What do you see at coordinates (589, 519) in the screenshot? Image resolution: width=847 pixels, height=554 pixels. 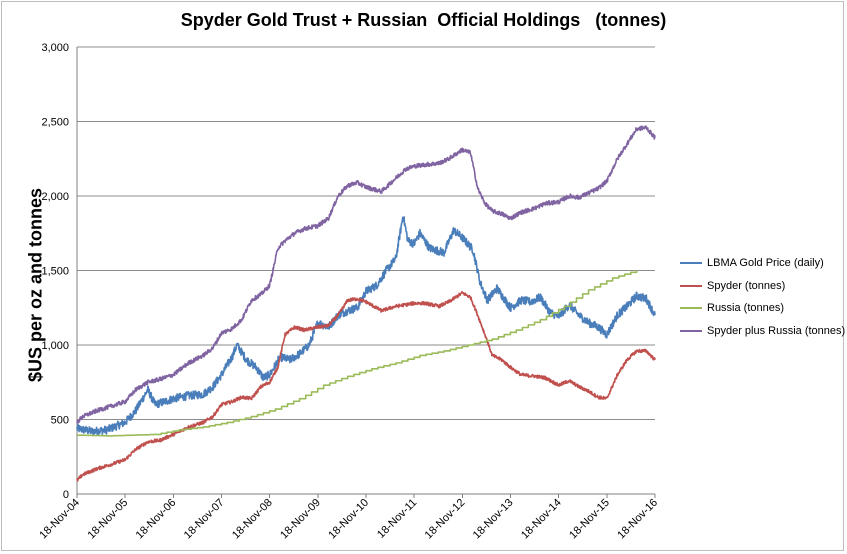 I see `x-tick-label: 18-Nov-15` at bounding box center [589, 519].